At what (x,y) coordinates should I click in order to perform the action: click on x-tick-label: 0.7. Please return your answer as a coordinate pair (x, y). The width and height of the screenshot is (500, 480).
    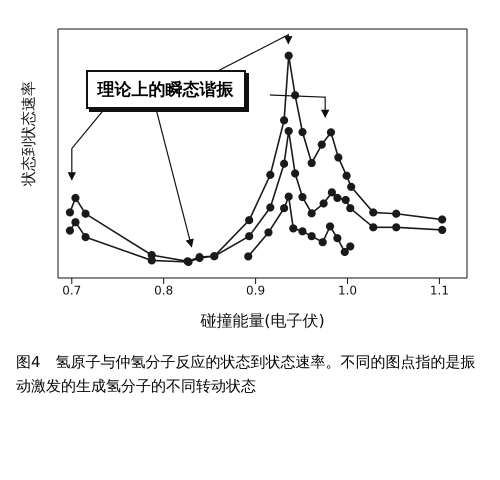
    Looking at the image, I should click on (72, 291).